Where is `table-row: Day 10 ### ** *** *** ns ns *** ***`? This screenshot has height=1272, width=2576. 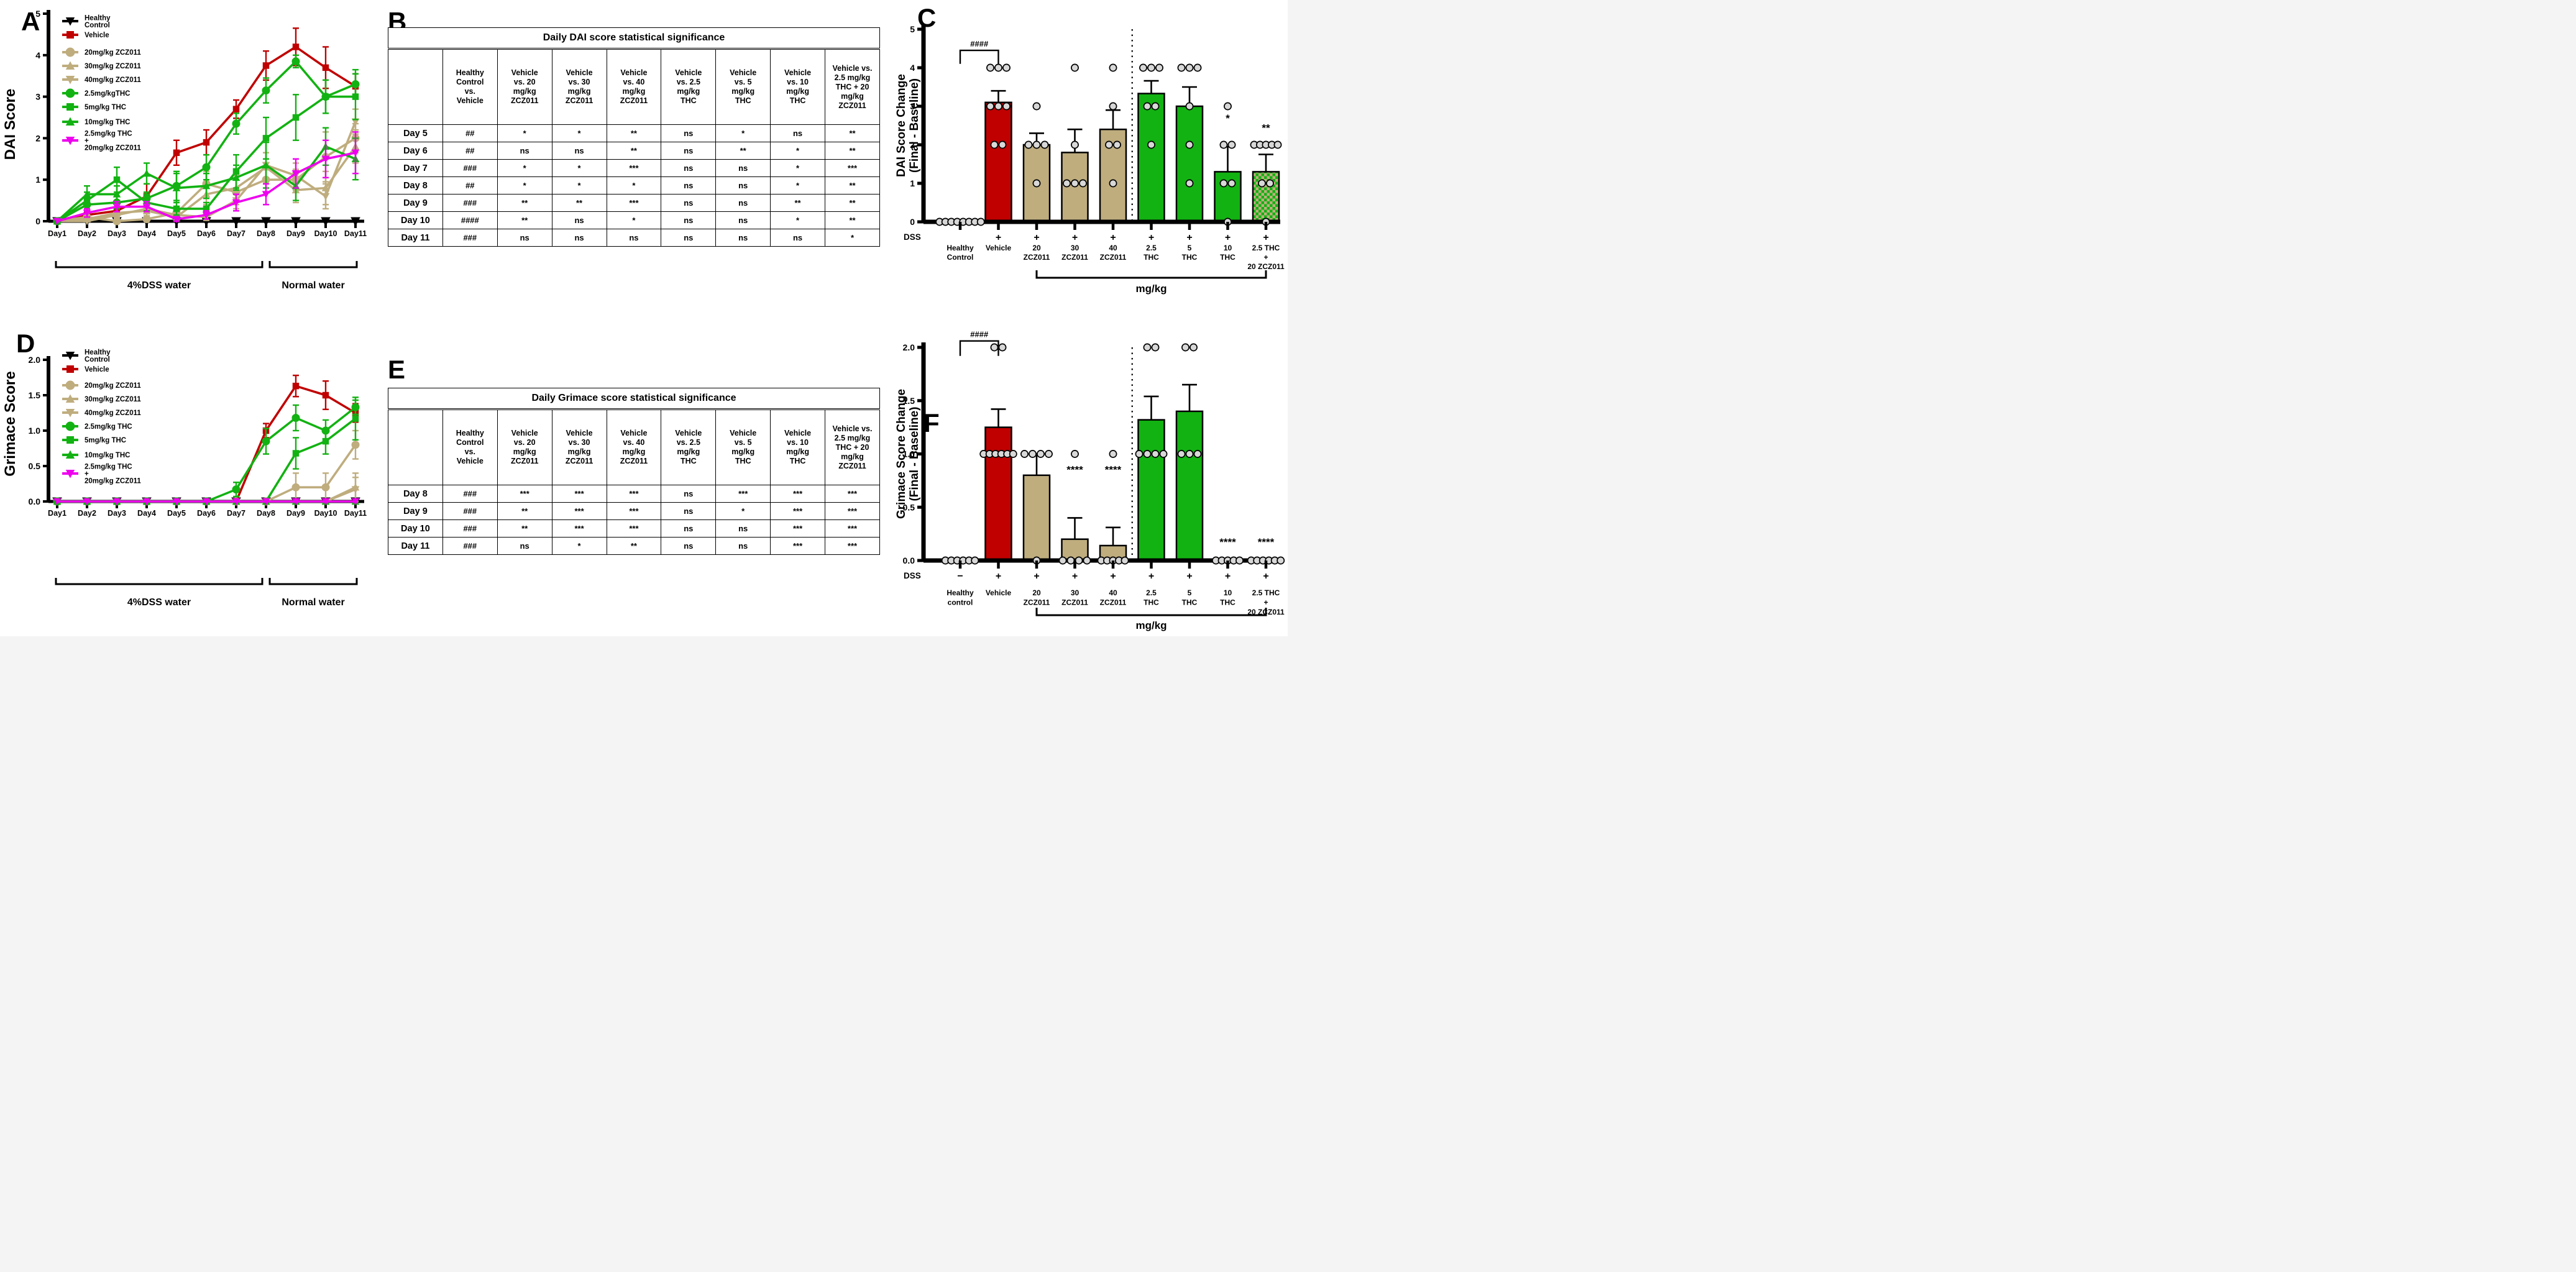
table-row: Day 10 ### ** *** *** ns ns *** *** is located at coordinates (634, 528).